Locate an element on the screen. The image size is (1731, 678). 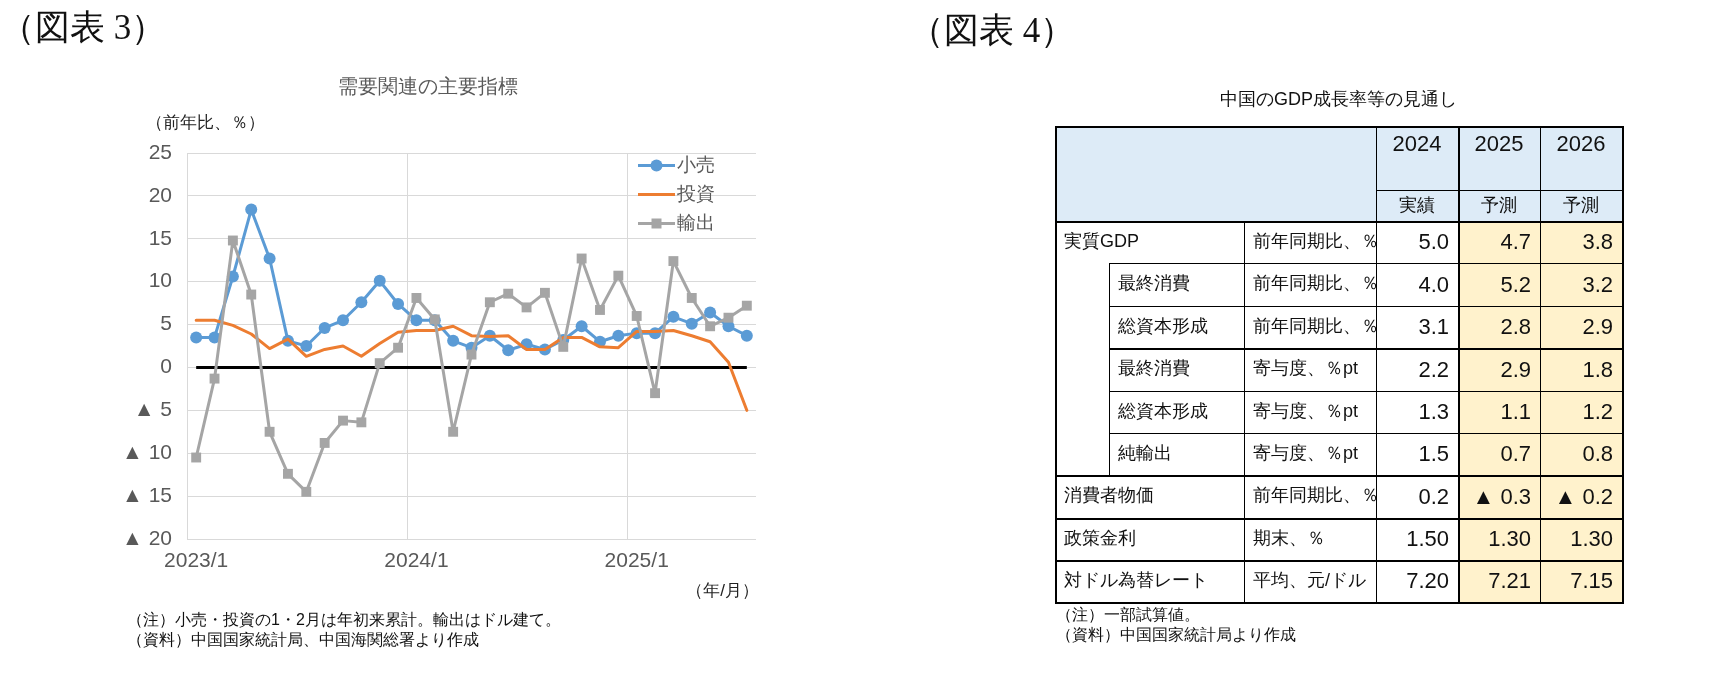
text: 1.50 is located at coordinates (1427, 539).